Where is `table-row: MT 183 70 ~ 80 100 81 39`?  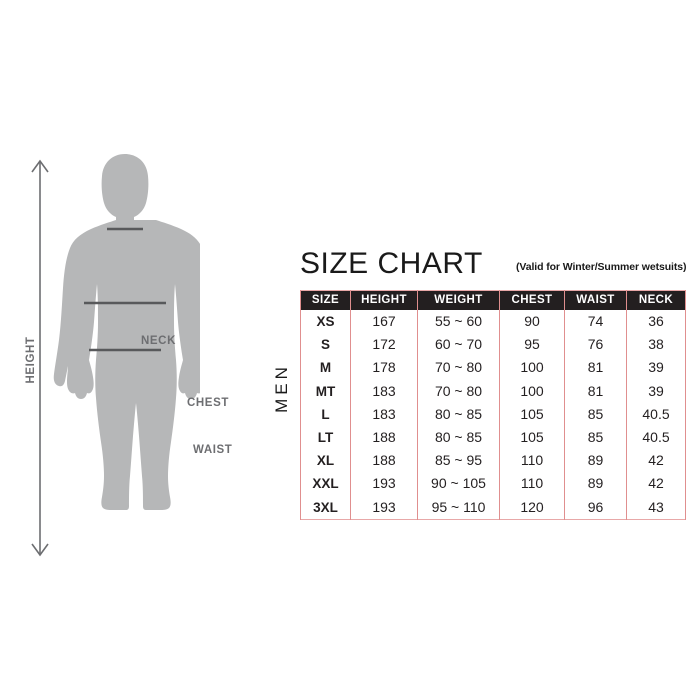 table-row: MT 183 70 ~ 80 100 81 39 is located at coordinates (493, 391).